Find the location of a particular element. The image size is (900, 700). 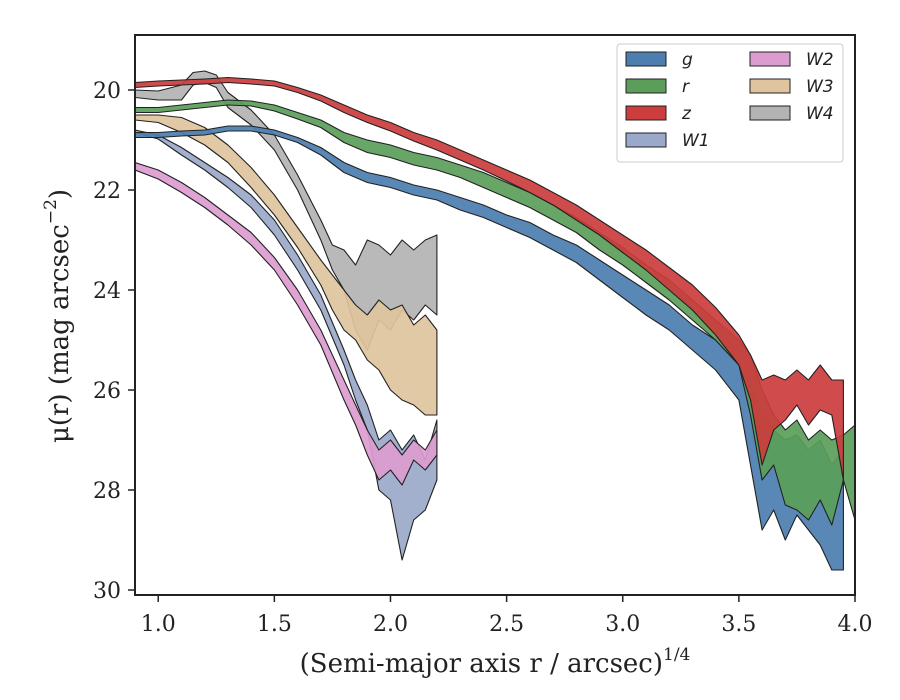

band-w4 is located at coordinates (286, 210).